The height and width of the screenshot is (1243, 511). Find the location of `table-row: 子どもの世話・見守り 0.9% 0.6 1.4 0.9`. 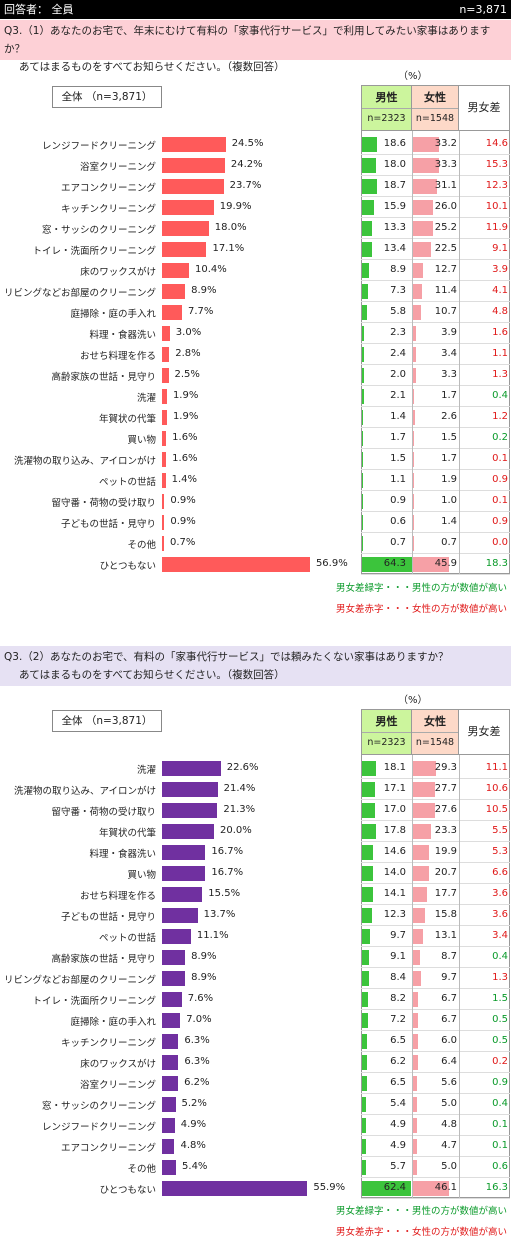

table-row: 子どもの世話・見守り 0.9% 0.6 1.4 0.9 is located at coordinates (255, 522).